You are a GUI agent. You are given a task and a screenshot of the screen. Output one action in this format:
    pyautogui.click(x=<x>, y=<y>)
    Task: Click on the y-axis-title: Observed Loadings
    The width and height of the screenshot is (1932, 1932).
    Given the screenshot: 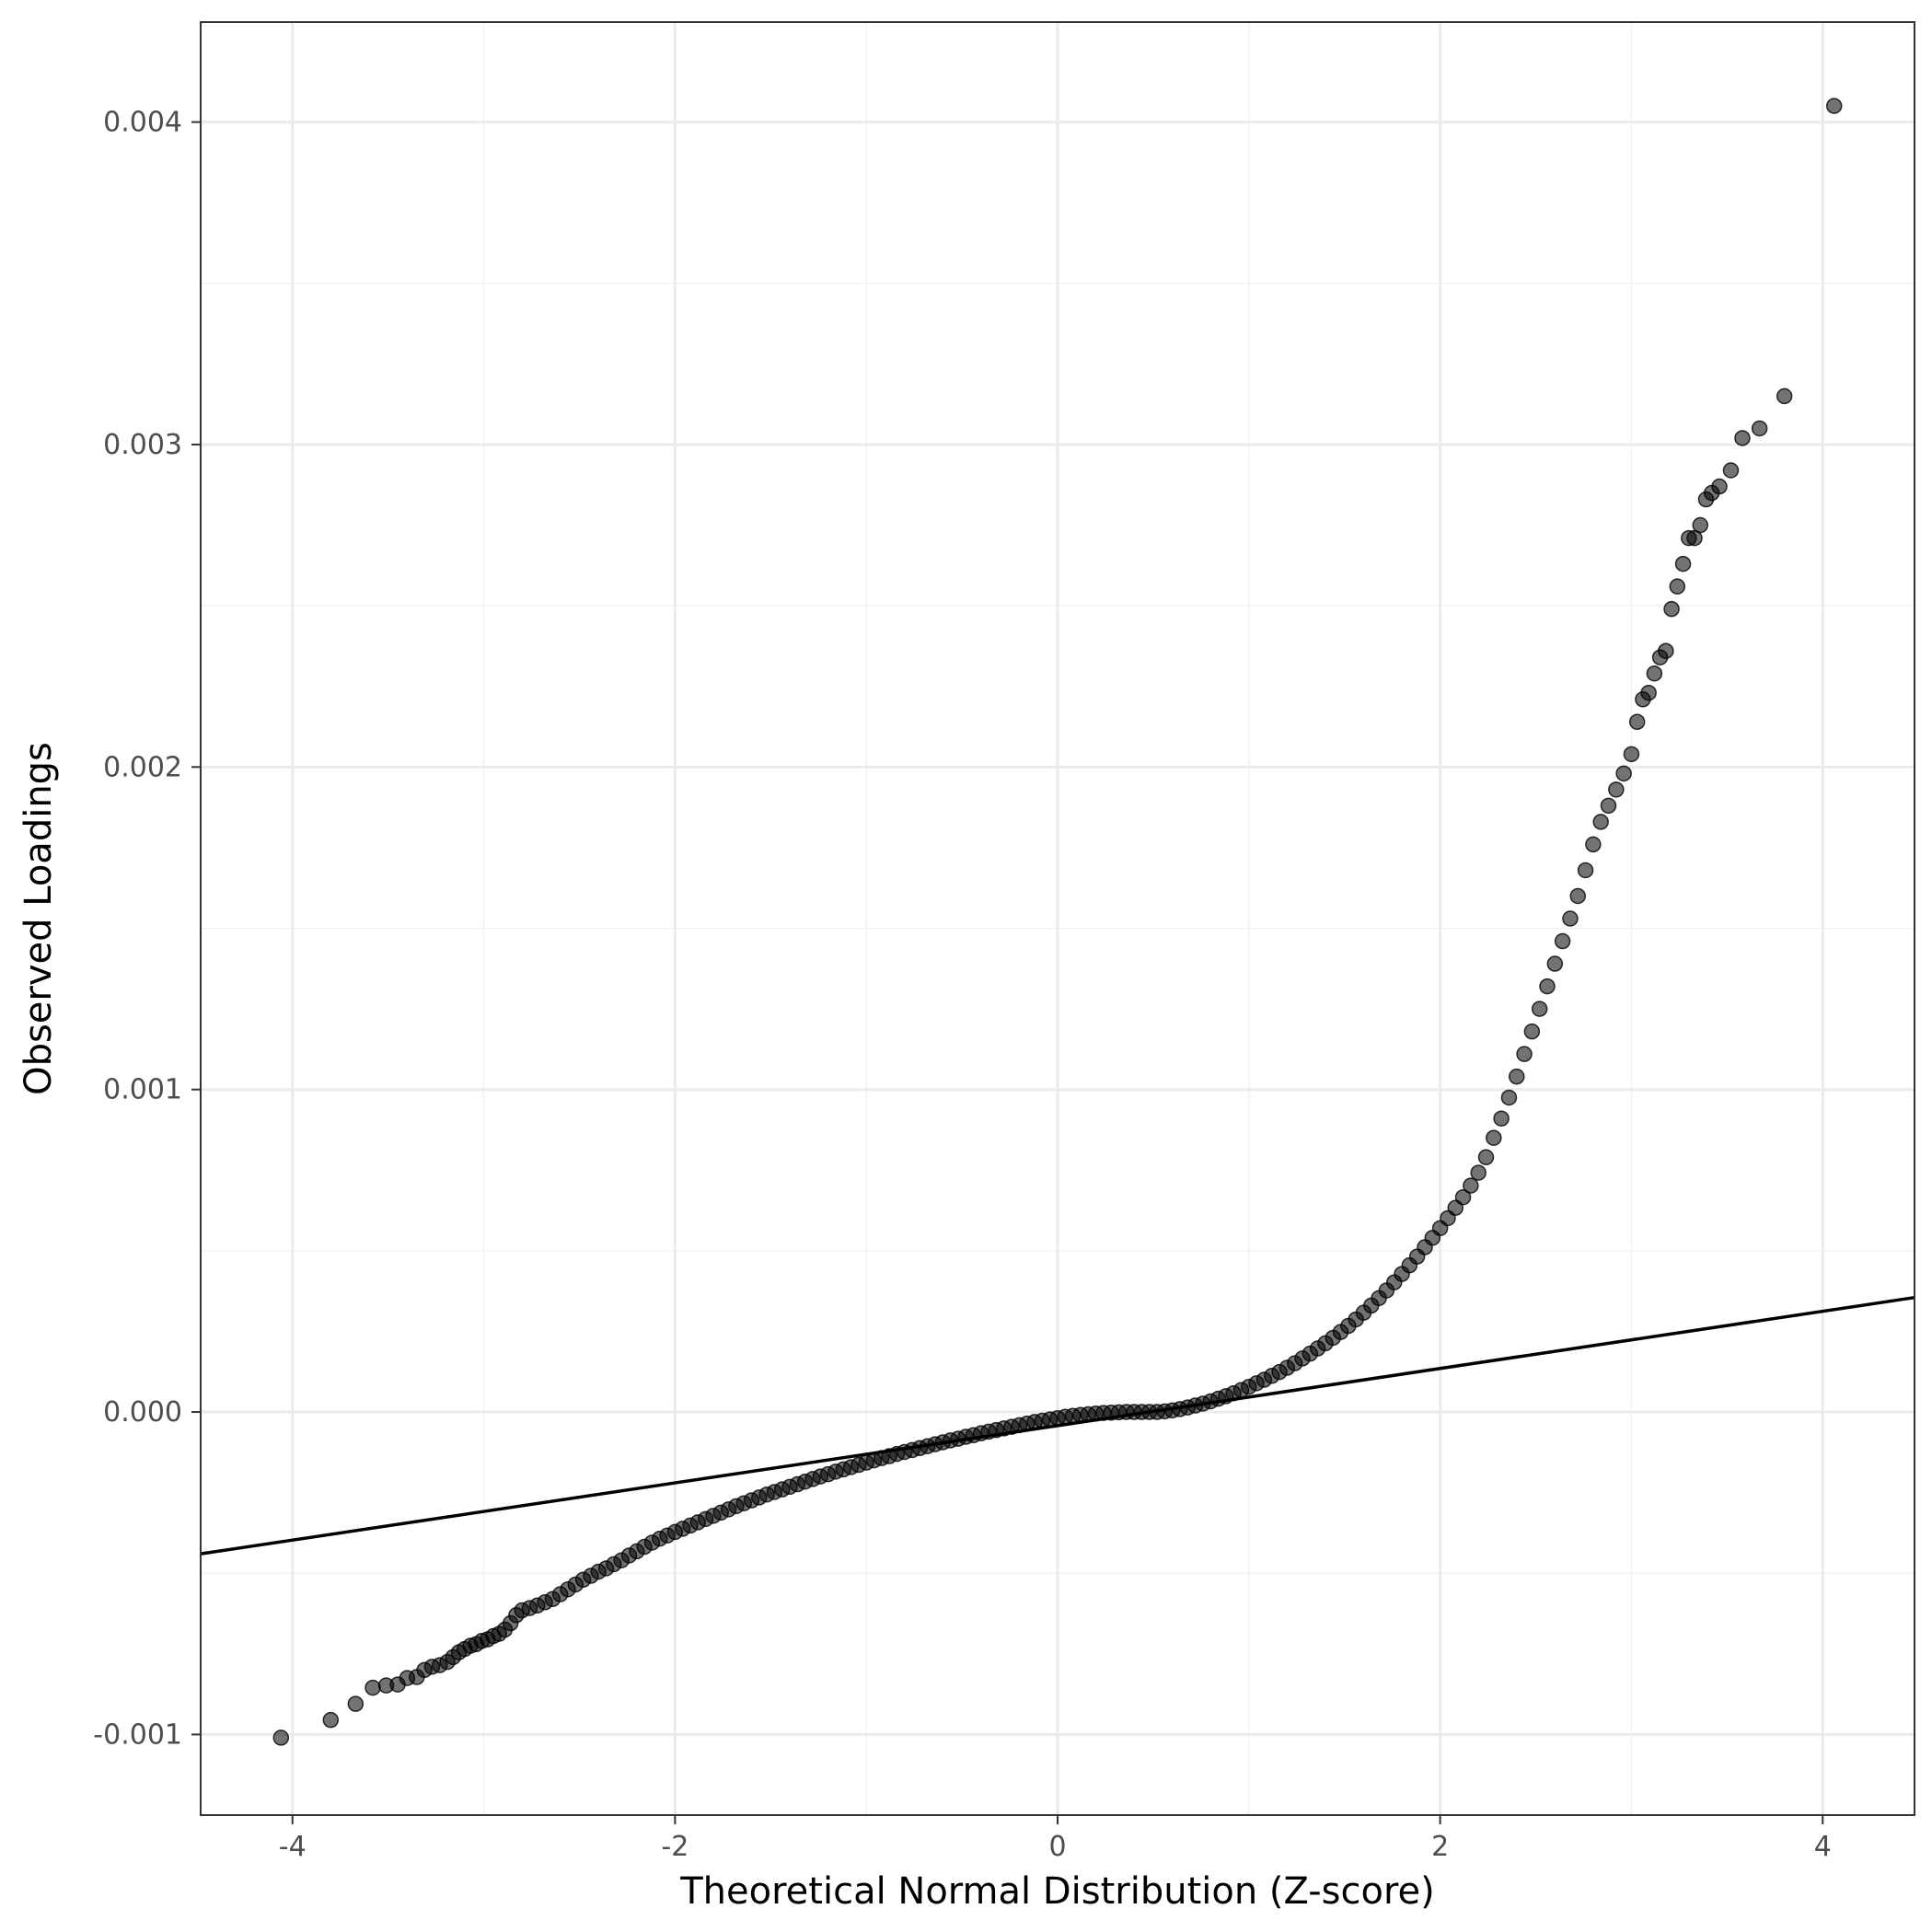 What is the action you would take?
    pyautogui.click(x=38, y=919)
    